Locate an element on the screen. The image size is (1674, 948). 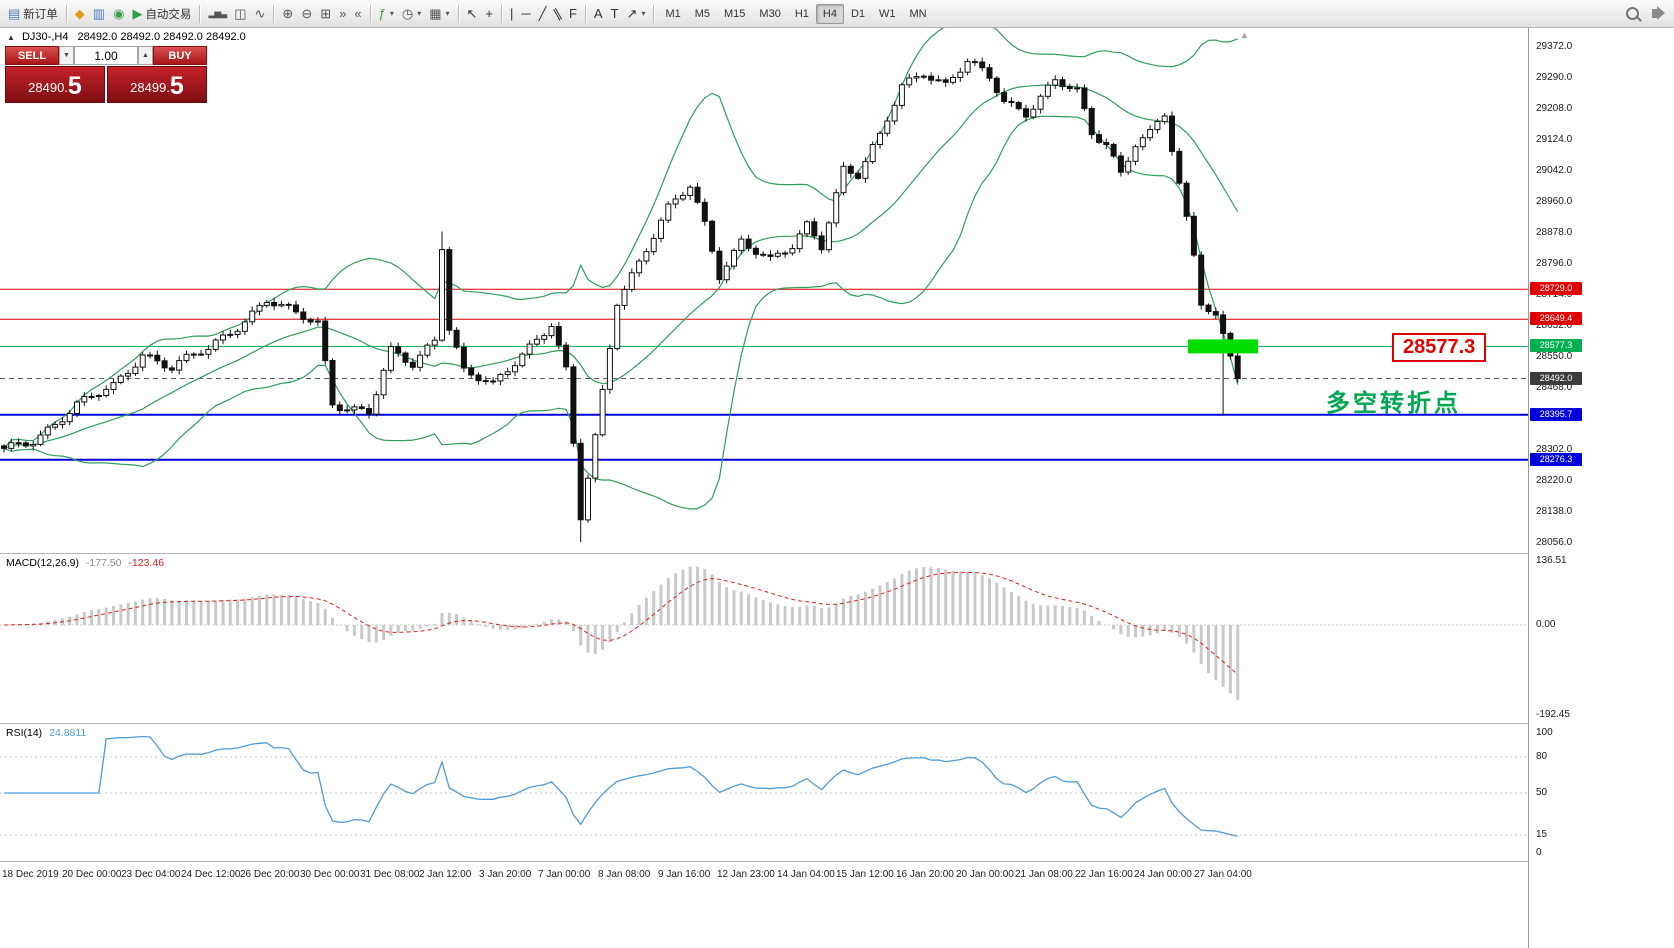
auto-scroll-marker-icon: ▲ is located at coordinates (1244, 35).